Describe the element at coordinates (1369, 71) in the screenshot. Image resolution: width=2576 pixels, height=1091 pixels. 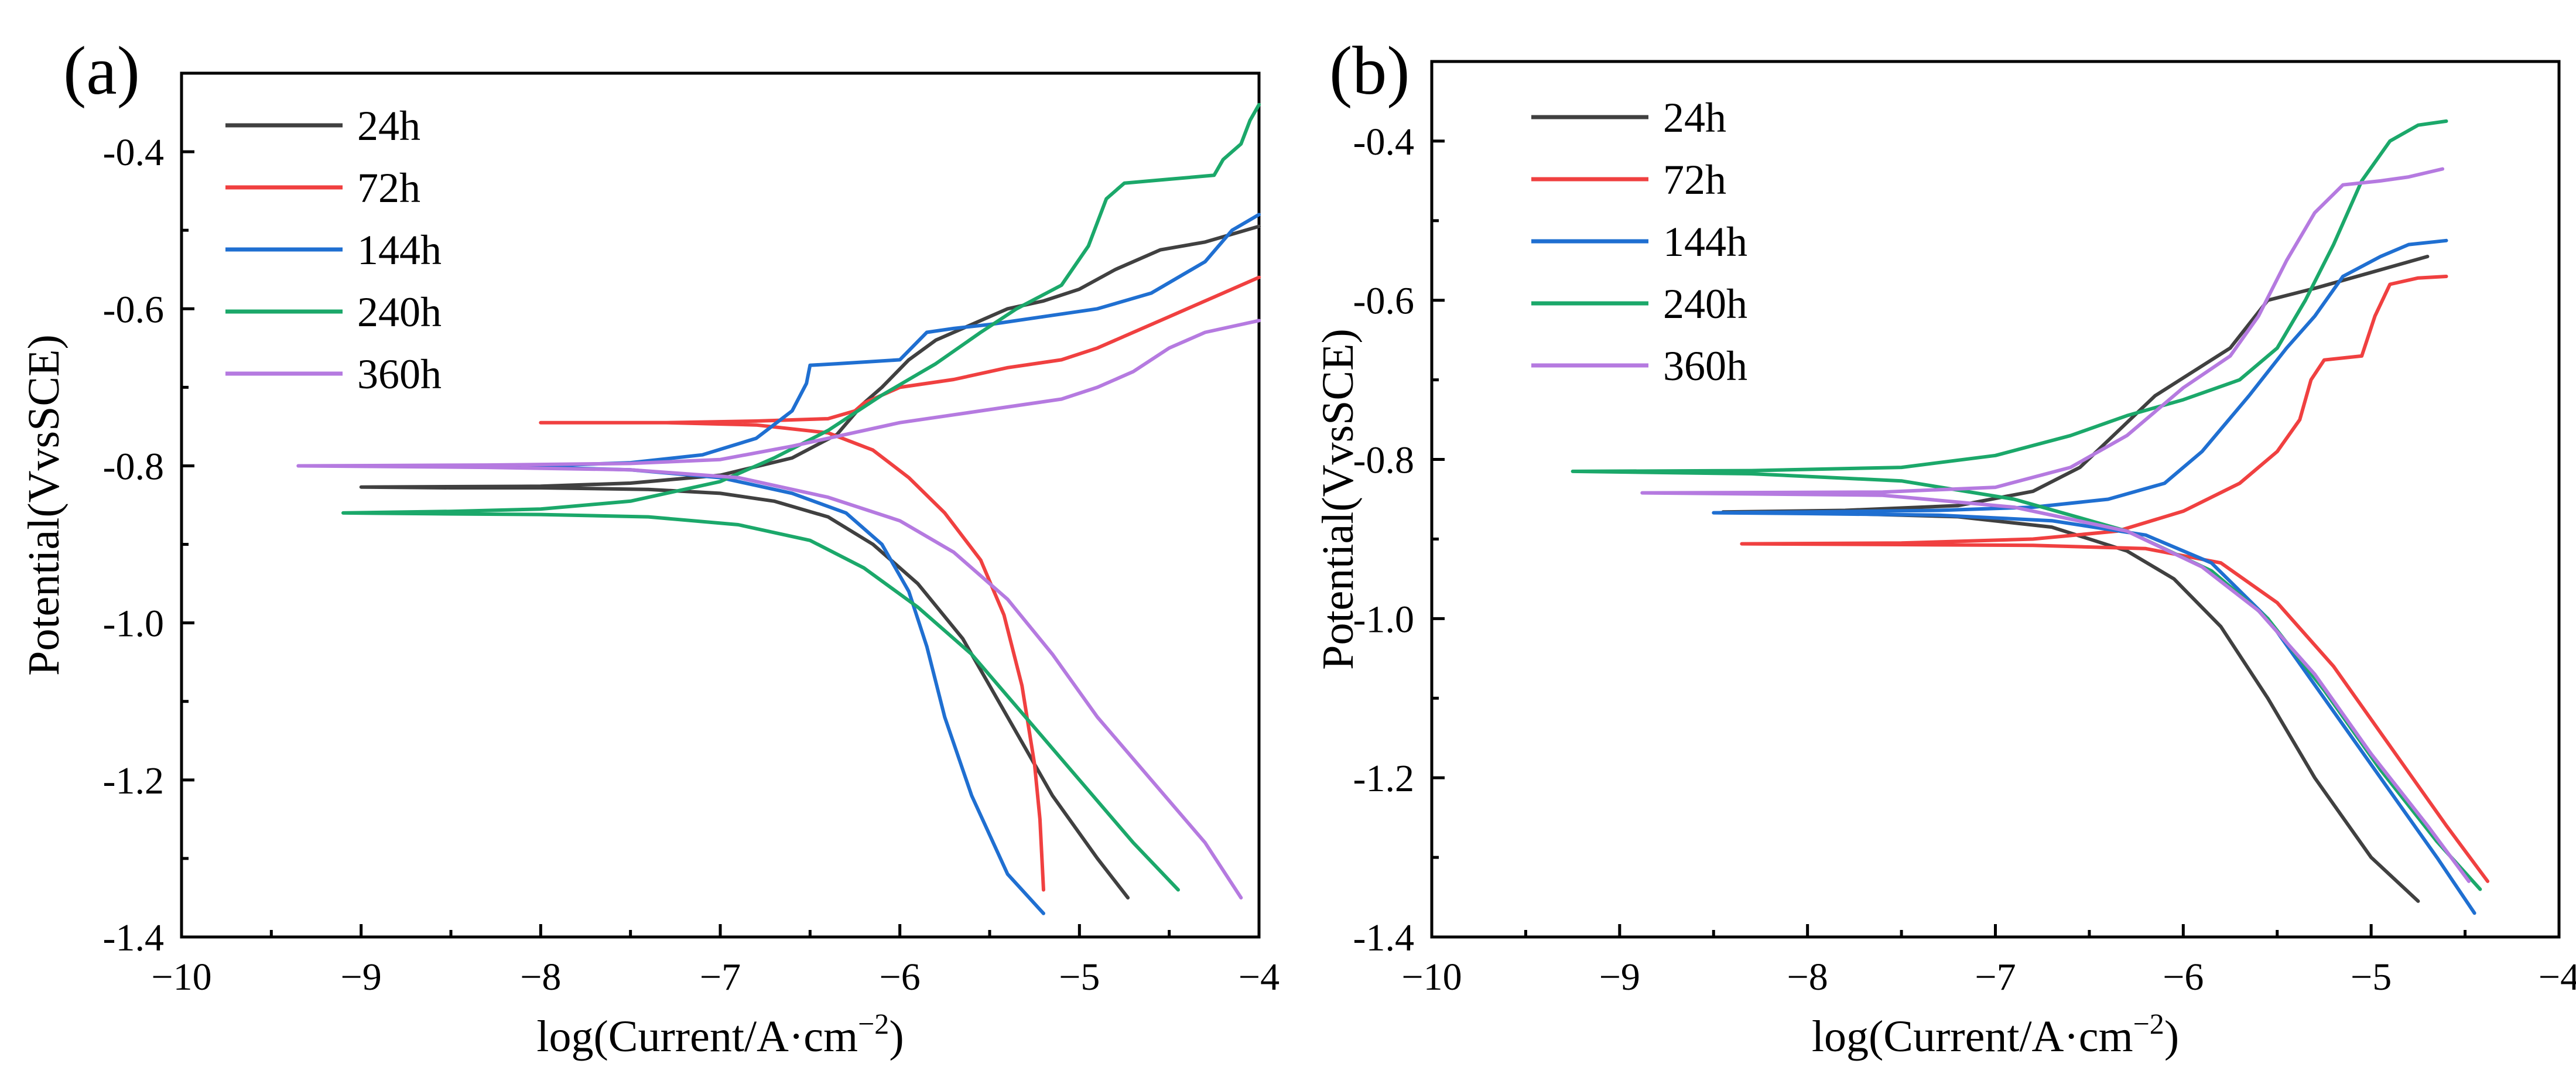
I see `panel-label: (b)` at that location.